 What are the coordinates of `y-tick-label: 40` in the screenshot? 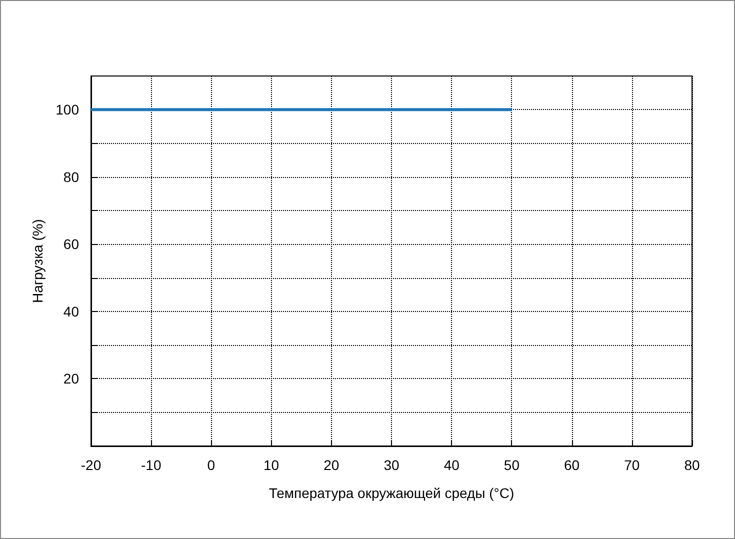 It's located at (71, 311).